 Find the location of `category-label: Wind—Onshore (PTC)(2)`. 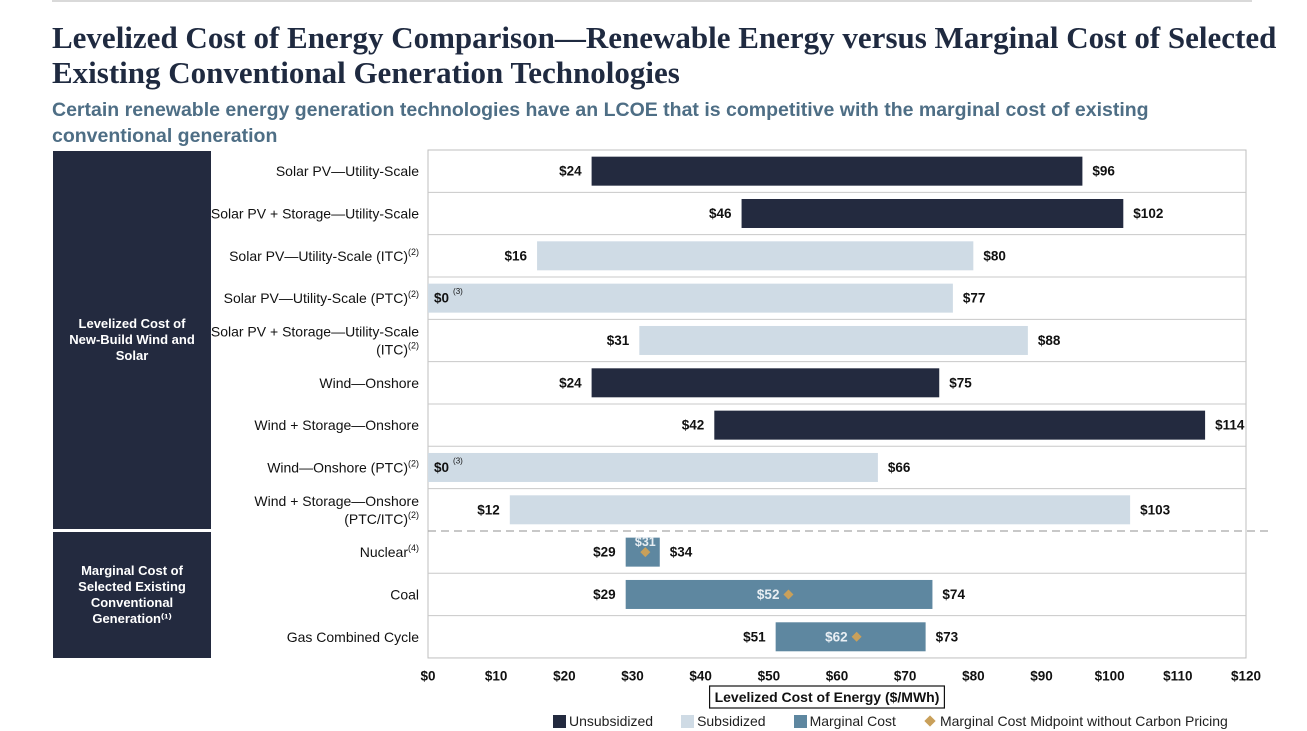

category-label: Wind—Onshore (PTC)(2) is located at coordinates (343, 466).